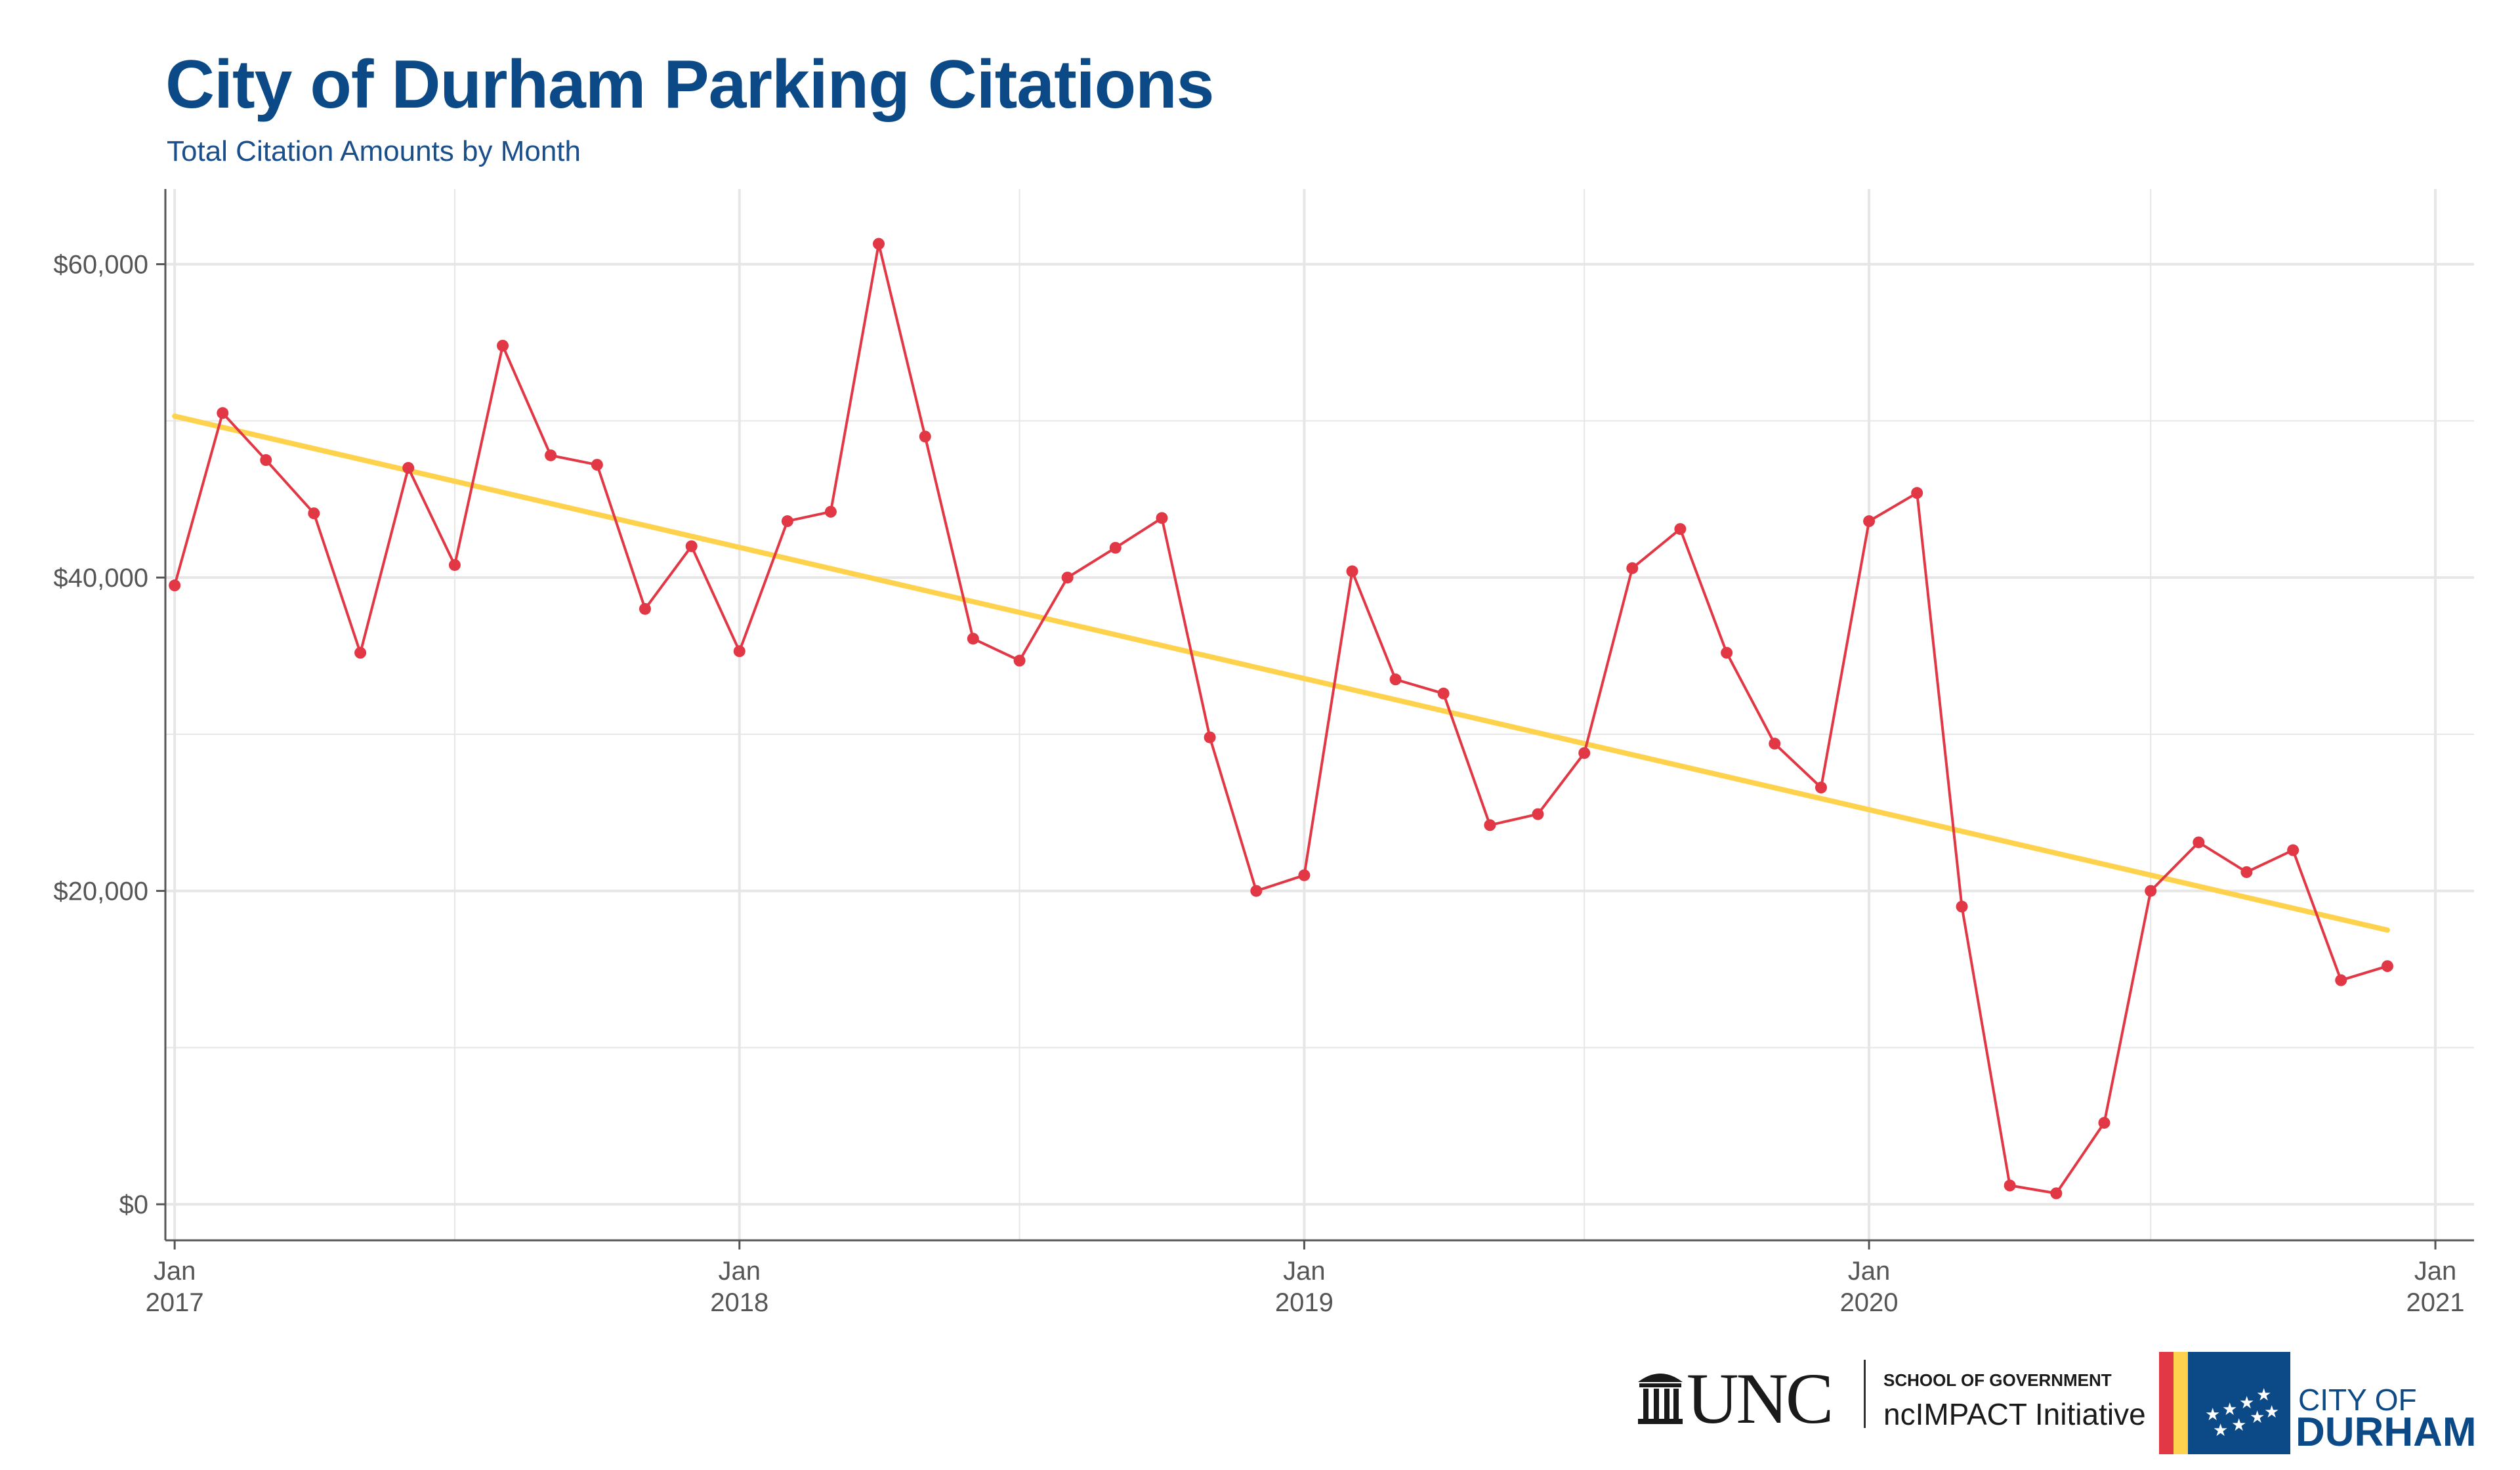 This screenshot has width=2520, height=1470. Describe the element at coordinates (2386, 1432) in the screenshot. I see `durham-label: DURHAM` at that location.